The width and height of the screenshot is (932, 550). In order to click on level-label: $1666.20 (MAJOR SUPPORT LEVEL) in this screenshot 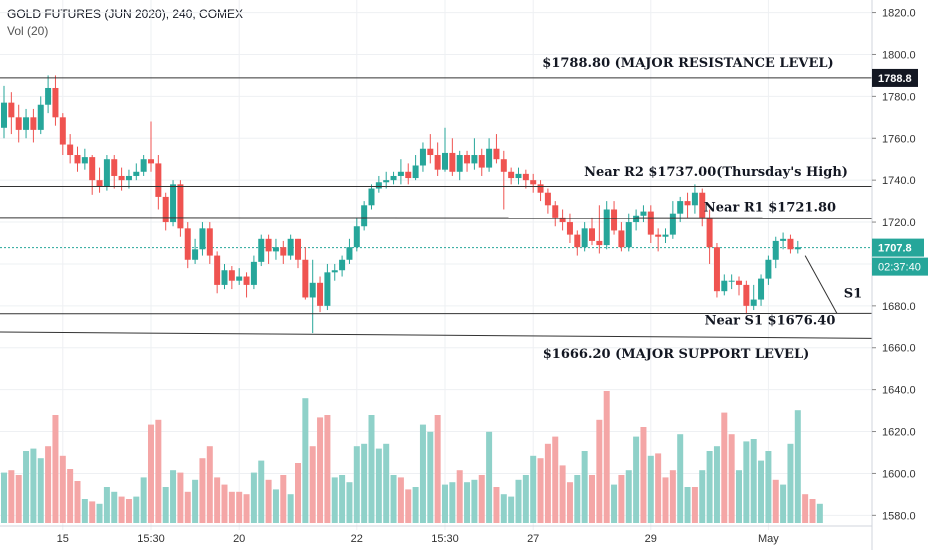, I will do `click(676, 354)`.